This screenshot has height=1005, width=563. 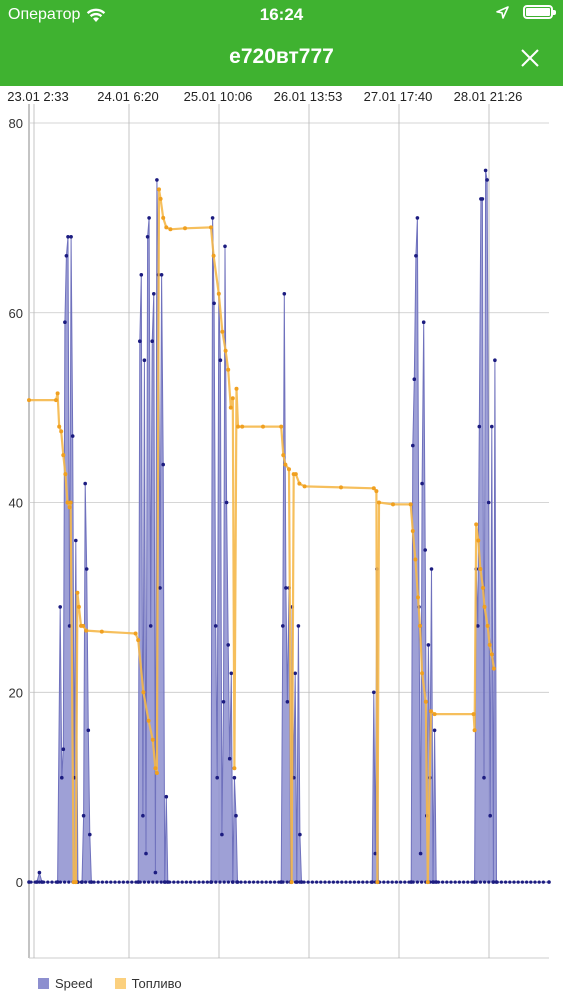 What do you see at coordinates (16, 123) in the screenshot?
I see `y-tick-label: 80` at bounding box center [16, 123].